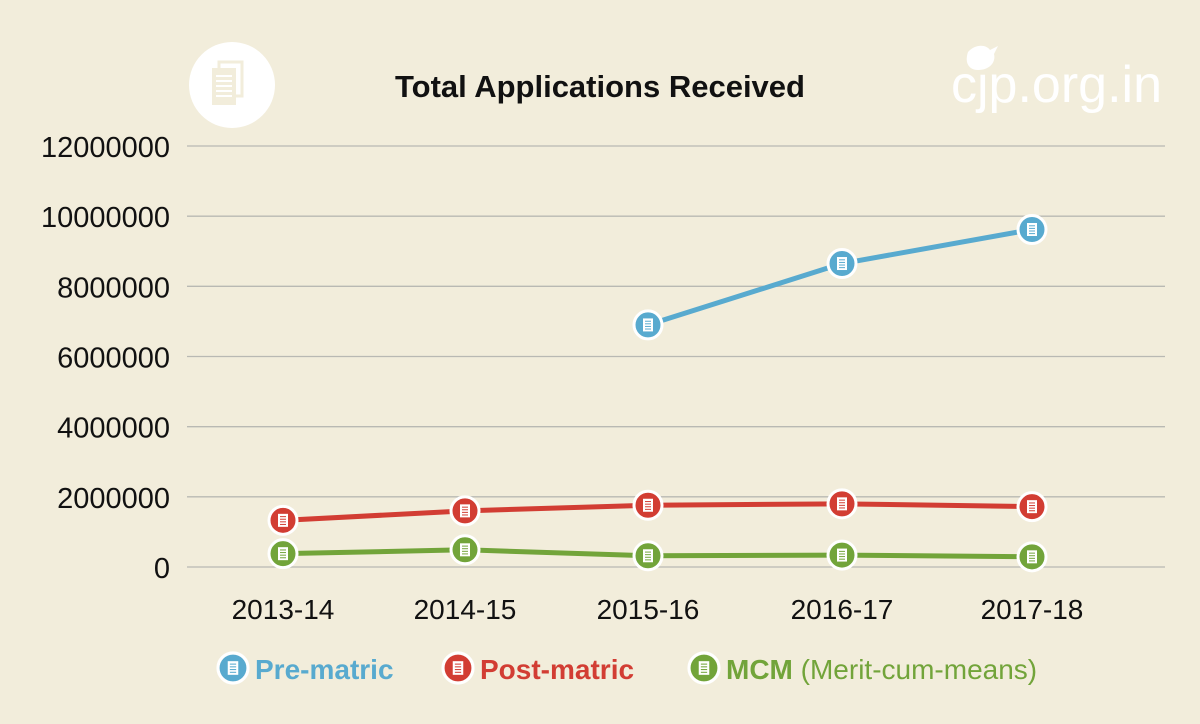 Image resolution: width=1200 pixels, height=724 pixels. Describe the element at coordinates (105, 148) in the screenshot. I see `y-tick-label: 12000000` at that location.